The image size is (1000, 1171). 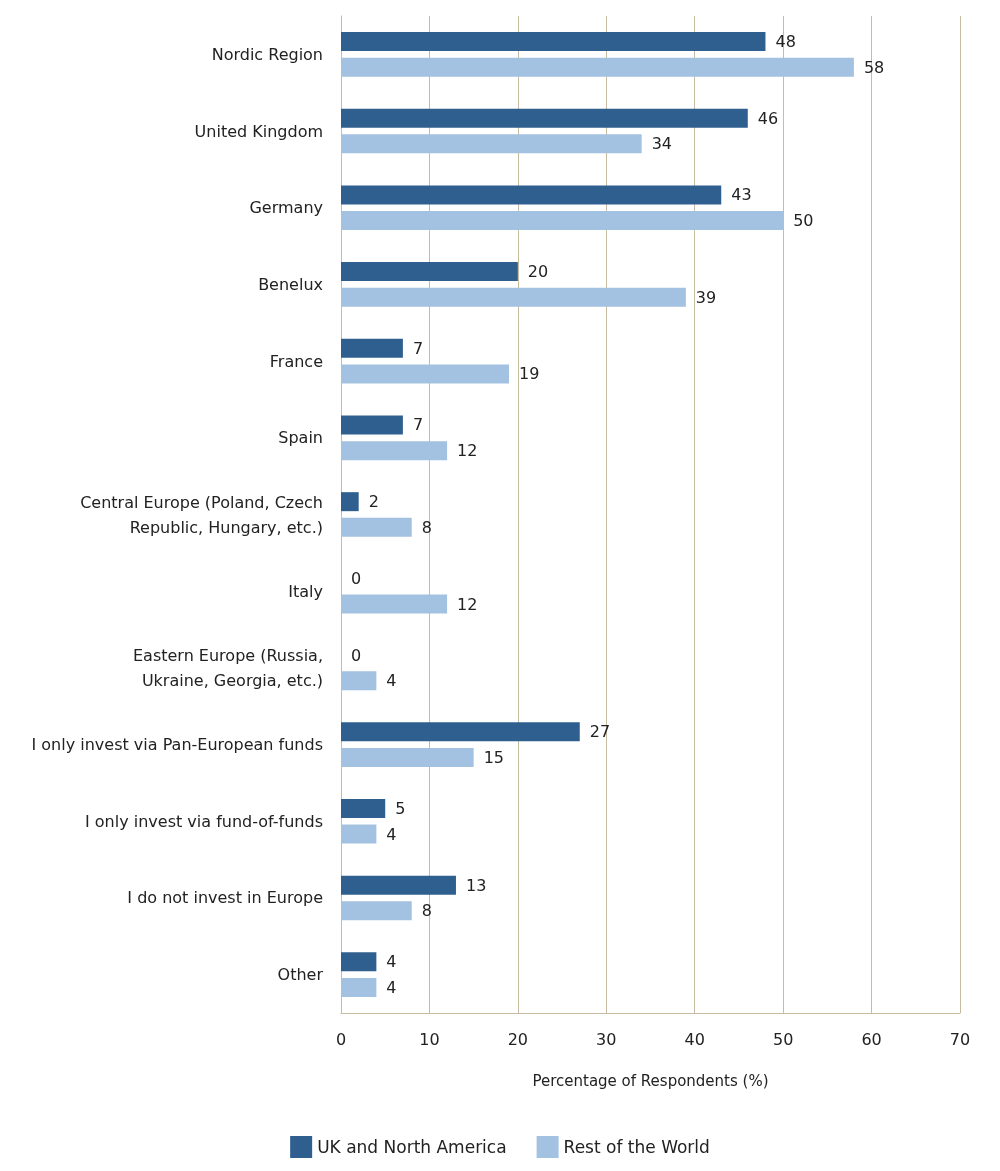 I want to click on x-tick-label: 50, so click(x=783, y=1039).